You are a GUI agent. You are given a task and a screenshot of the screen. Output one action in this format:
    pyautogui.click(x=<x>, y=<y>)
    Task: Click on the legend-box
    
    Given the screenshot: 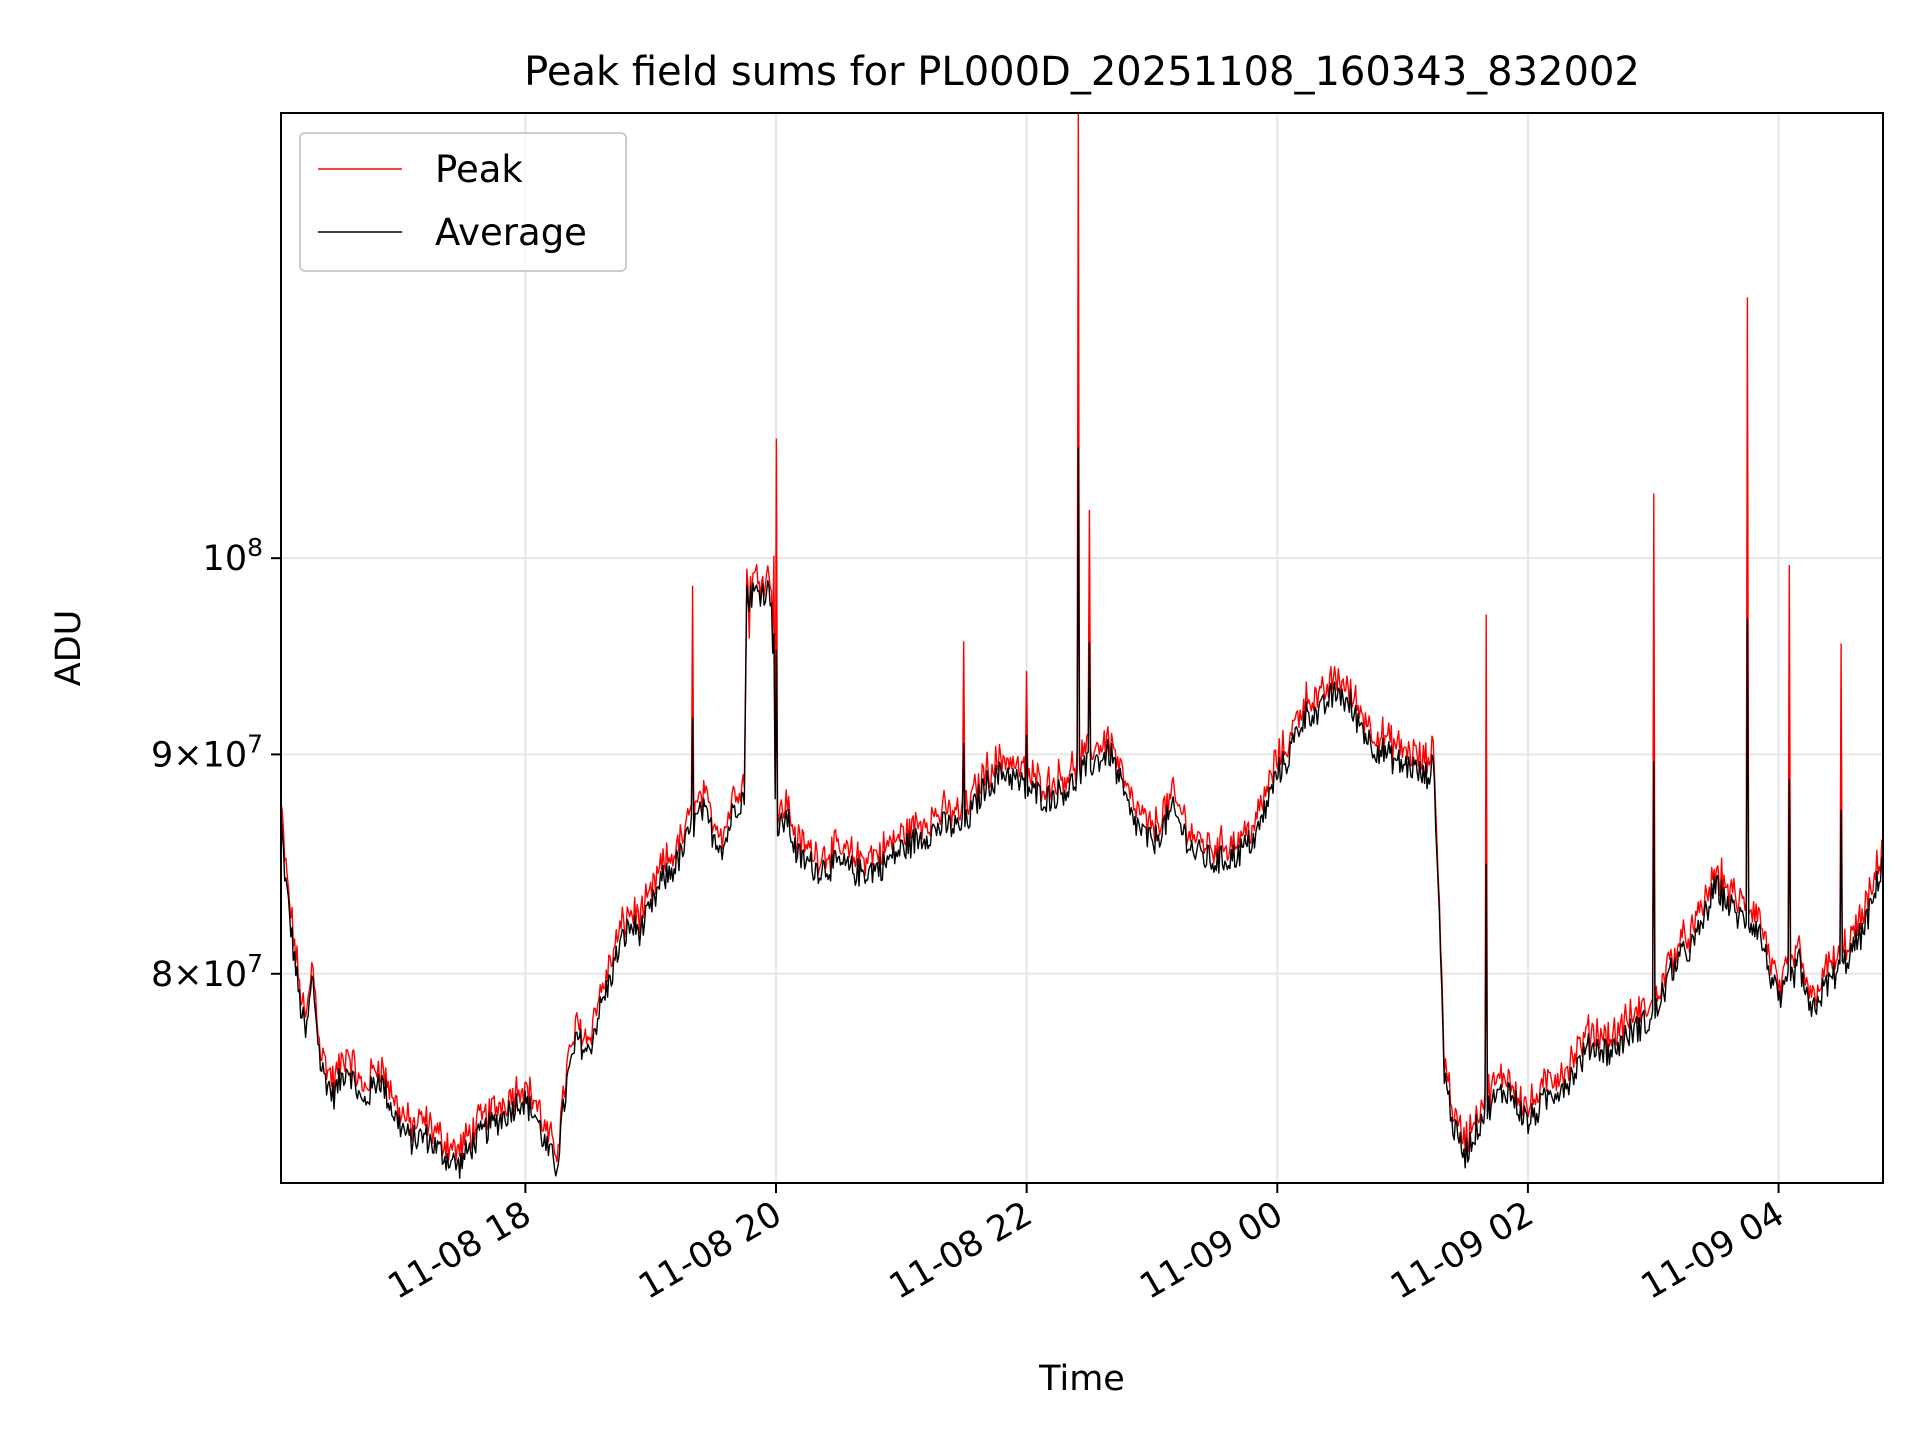 What is the action you would take?
    pyautogui.click(x=463, y=202)
    